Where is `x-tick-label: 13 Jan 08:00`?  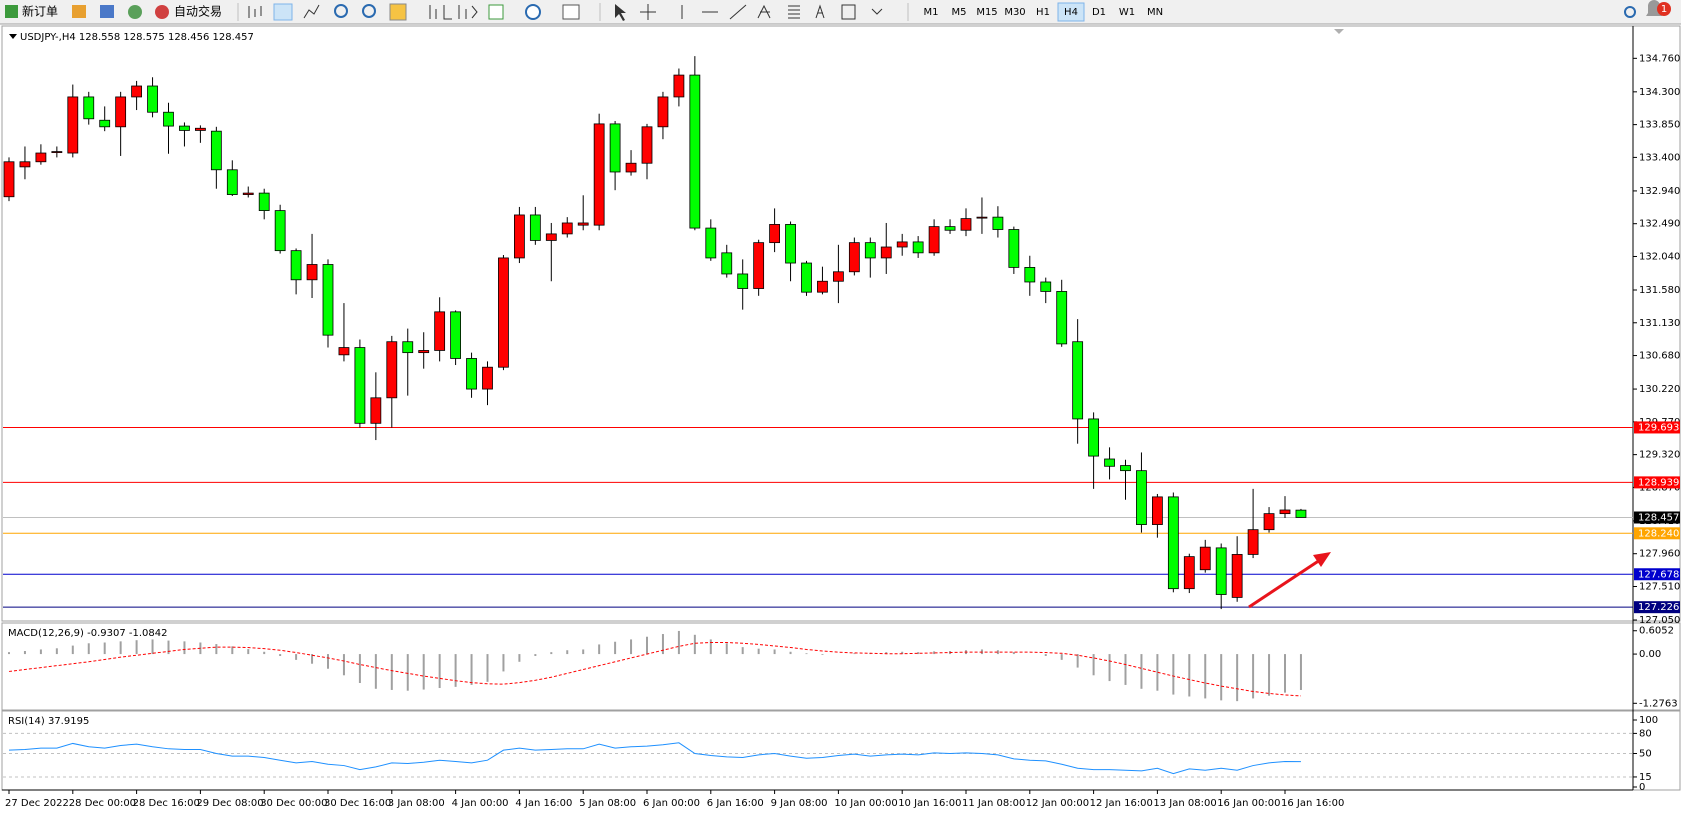
x-tick-label: 13 Jan 08:00 is located at coordinates (1184, 803).